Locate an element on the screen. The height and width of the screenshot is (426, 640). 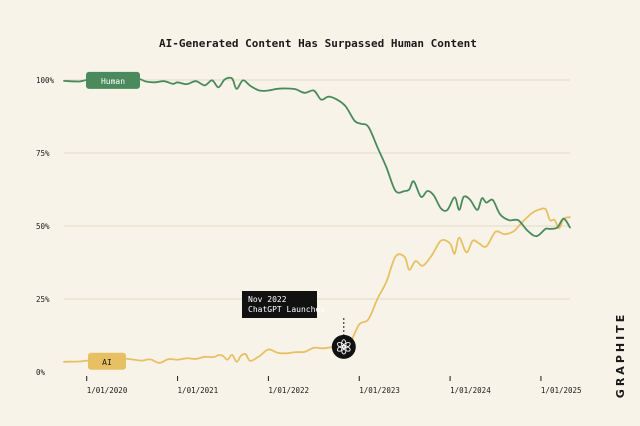
y-tick-label: 100% is located at coordinates (45, 80).